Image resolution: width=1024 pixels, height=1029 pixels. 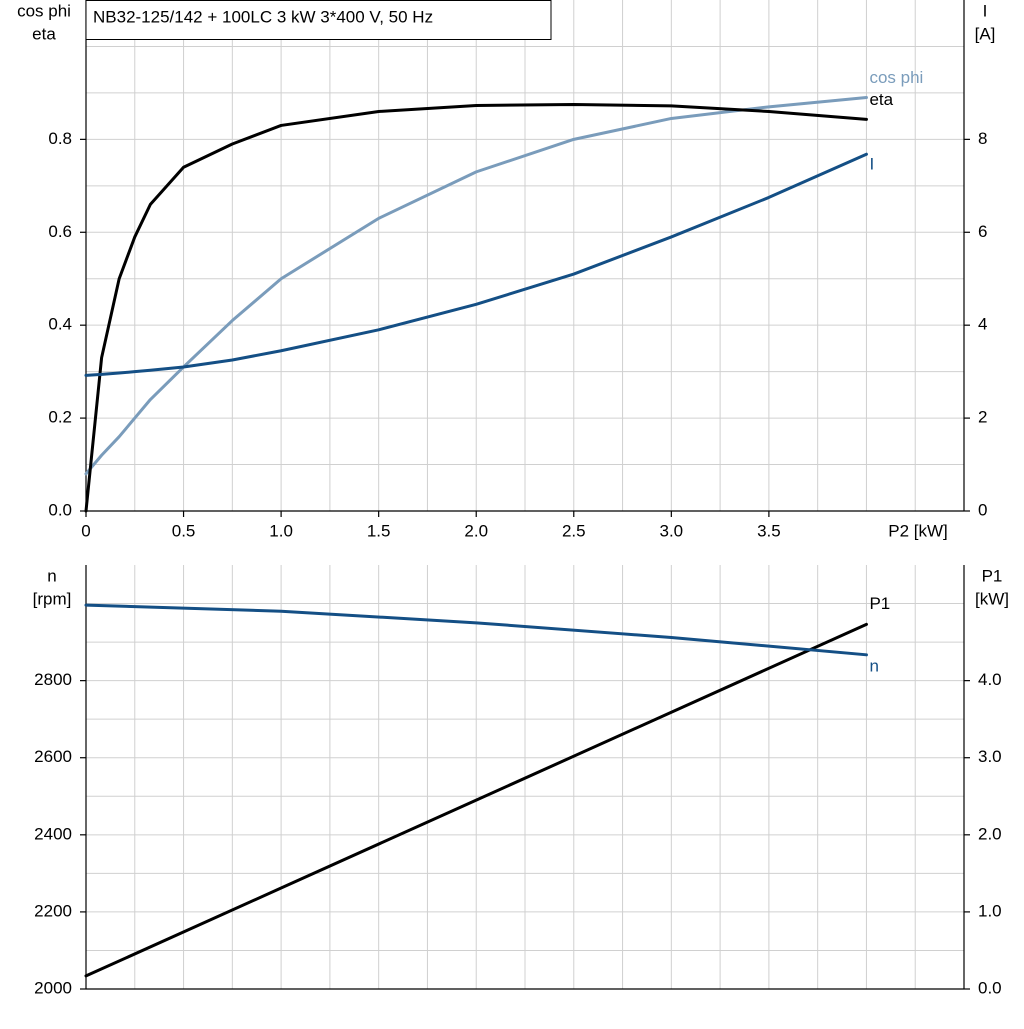 What do you see at coordinates (990, 987) in the screenshot?
I see `y2-tick-label: 0.0` at bounding box center [990, 987].